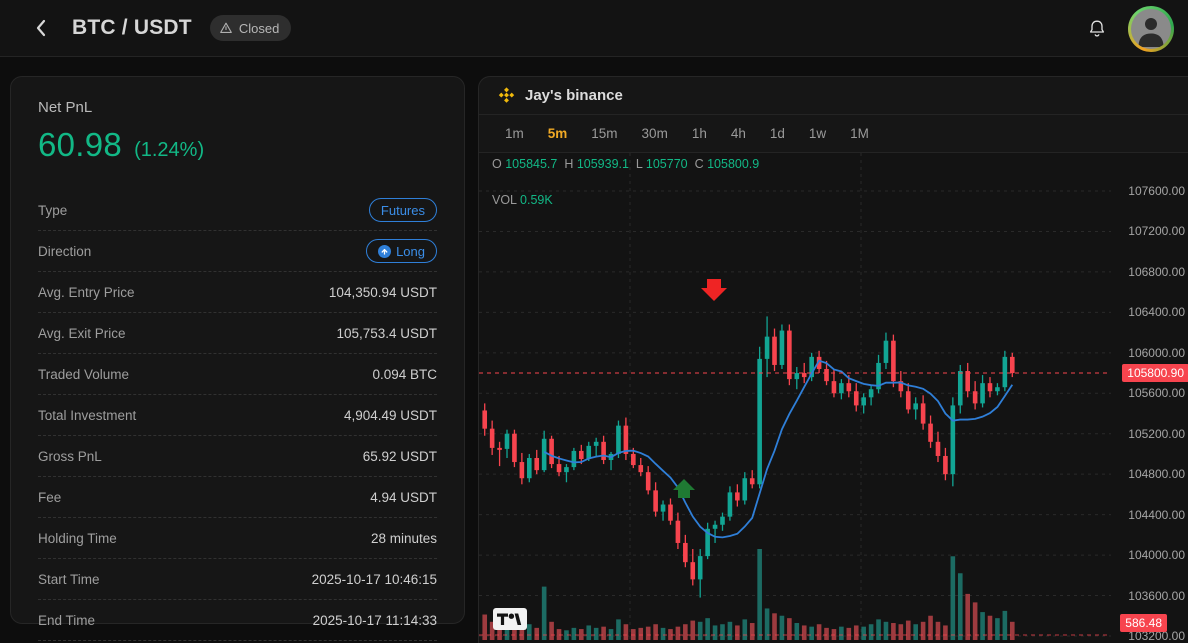 This screenshot has height=643, width=1188. Describe the element at coordinates (65, 107) in the screenshot. I see `net-pnl-label: Net PnL` at that location.